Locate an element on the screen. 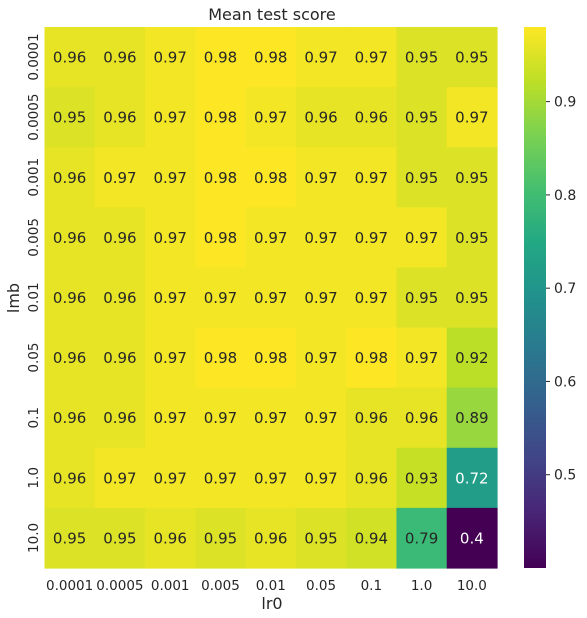 This screenshot has height=618, width=587. colorbar-tick-label: 0.5 is located at coordinates (565, 476).